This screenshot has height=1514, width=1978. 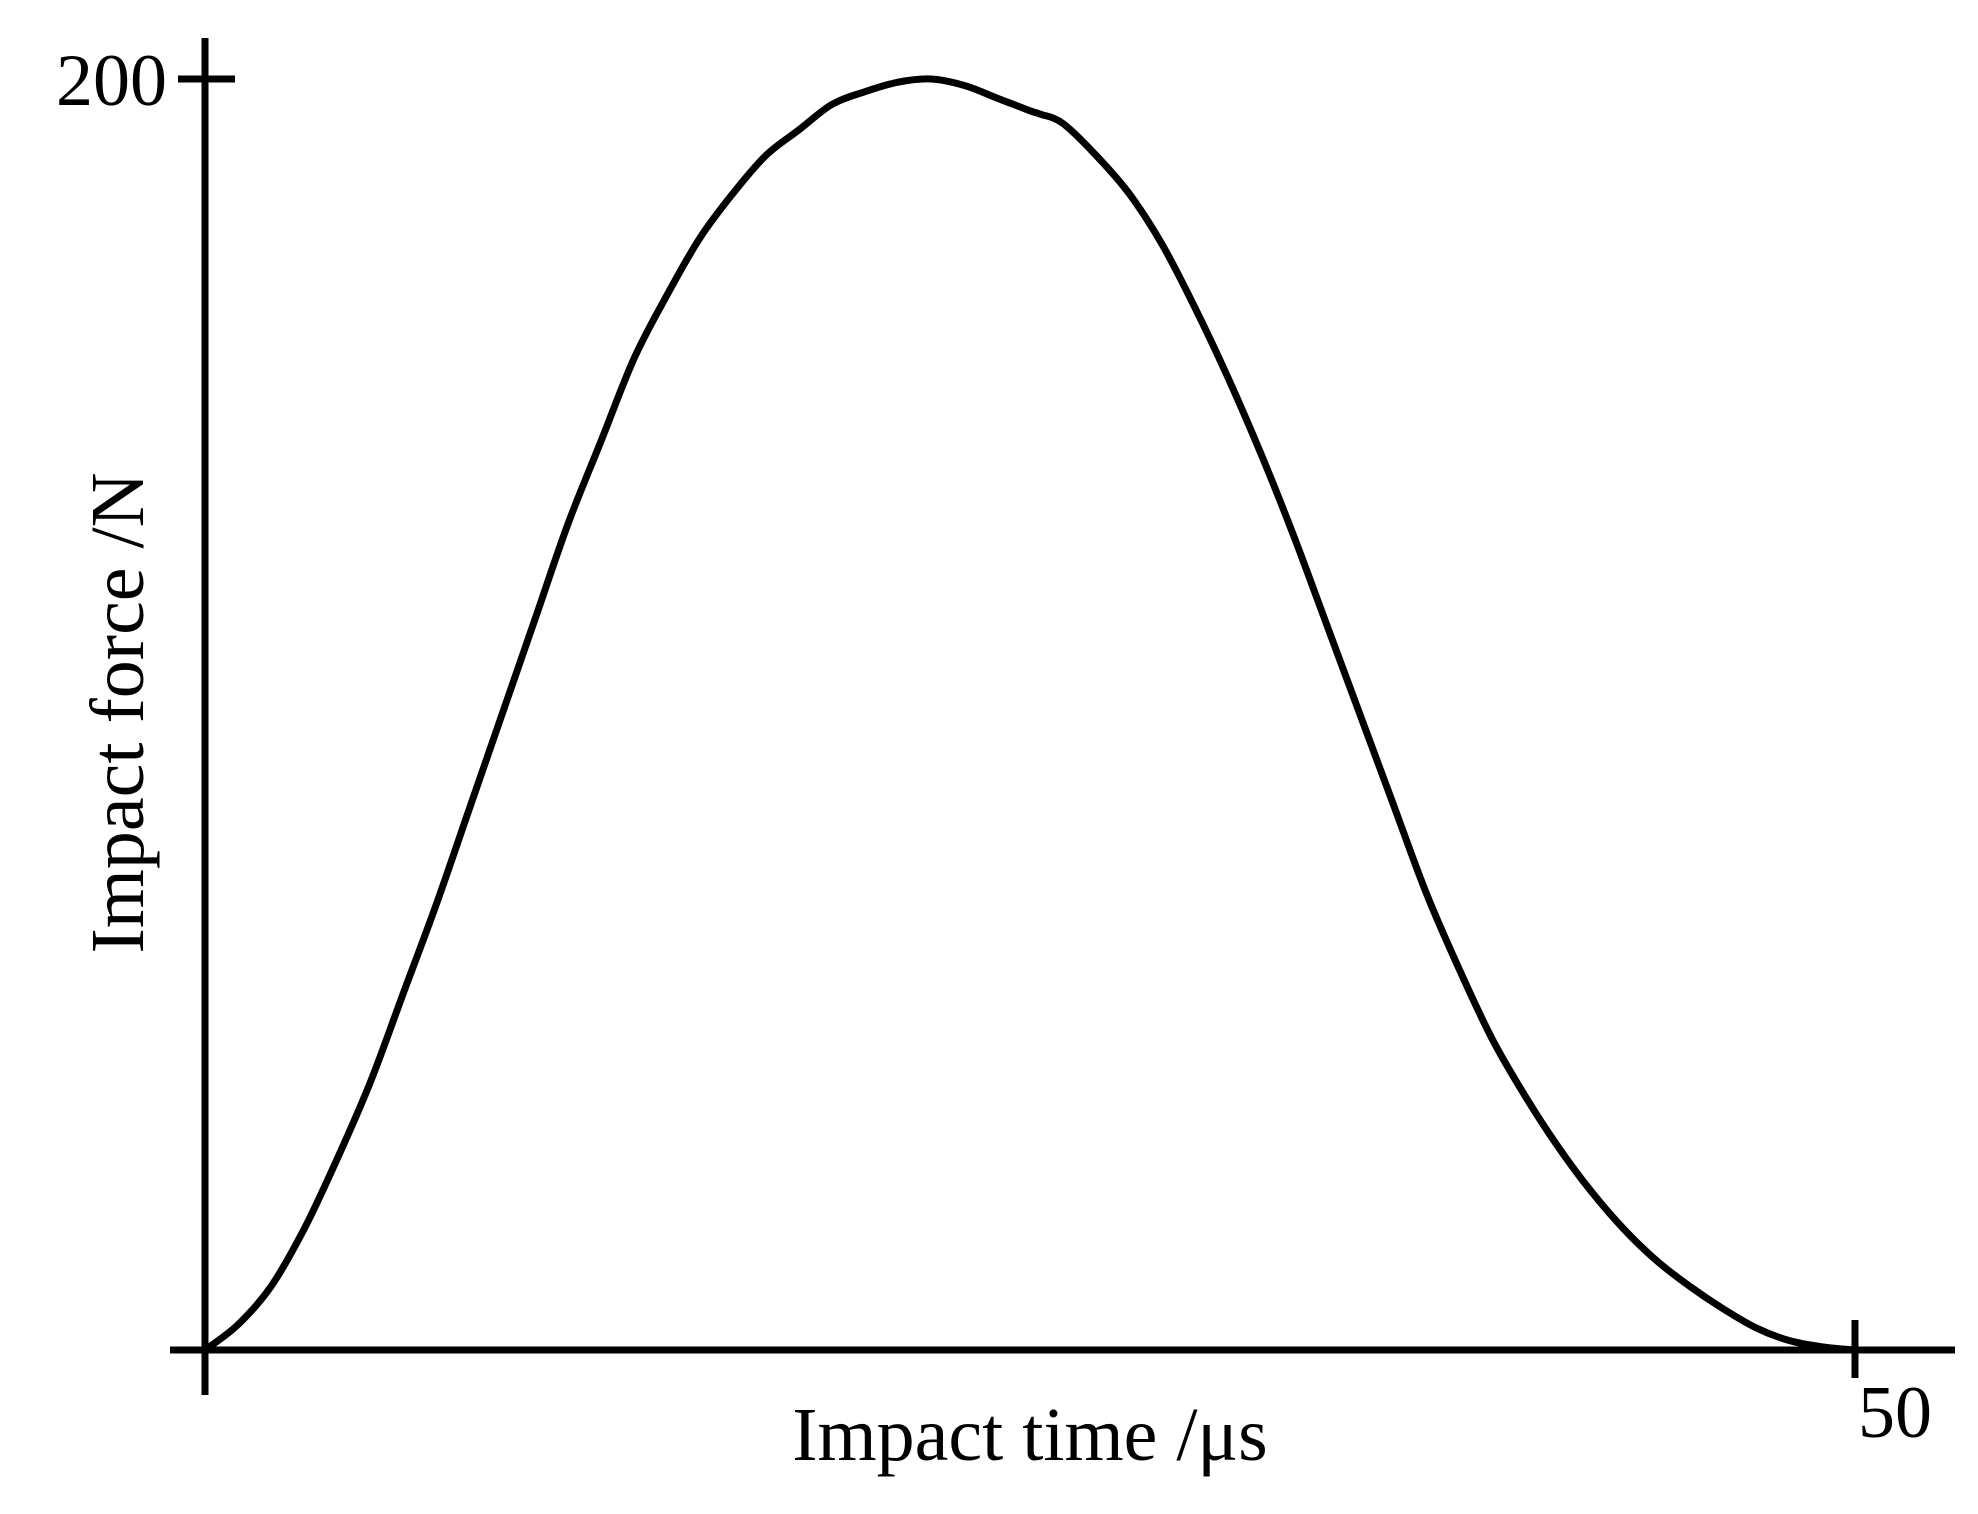 I want to click on x-tick-label: 50, so click(x=1895, y=1413).